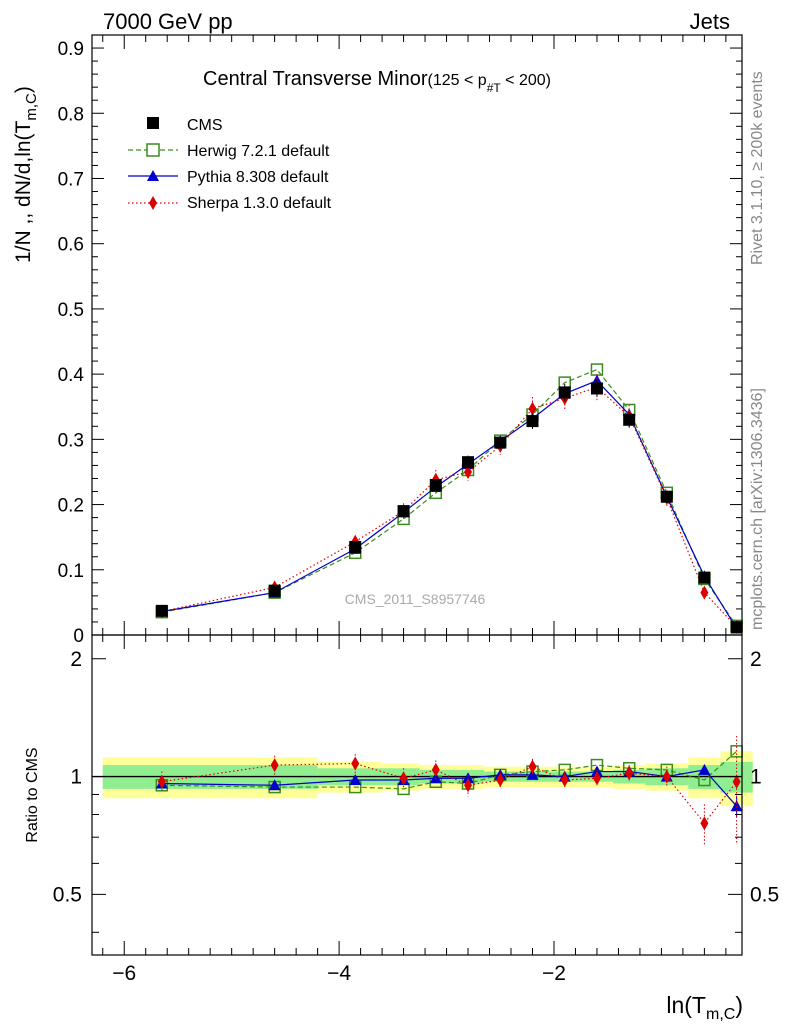 The image size is (786, 1024). What do you see at coordinates (153, 175) in the screenshot?
I see `legend-pythia-marker` at bounding box center [153, 175].